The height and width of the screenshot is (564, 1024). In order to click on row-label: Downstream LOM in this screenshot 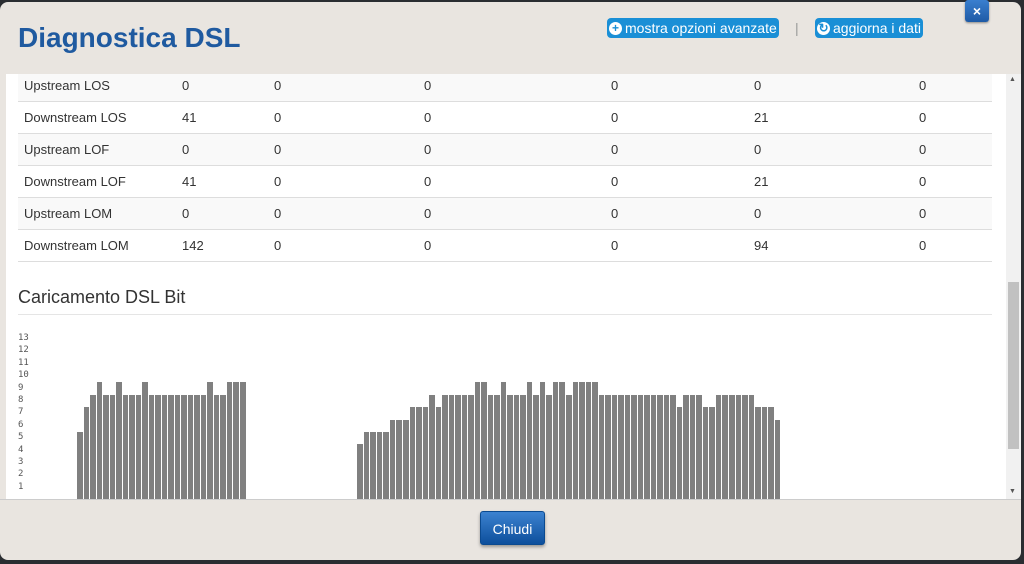, I will do `click(76, 245)`.